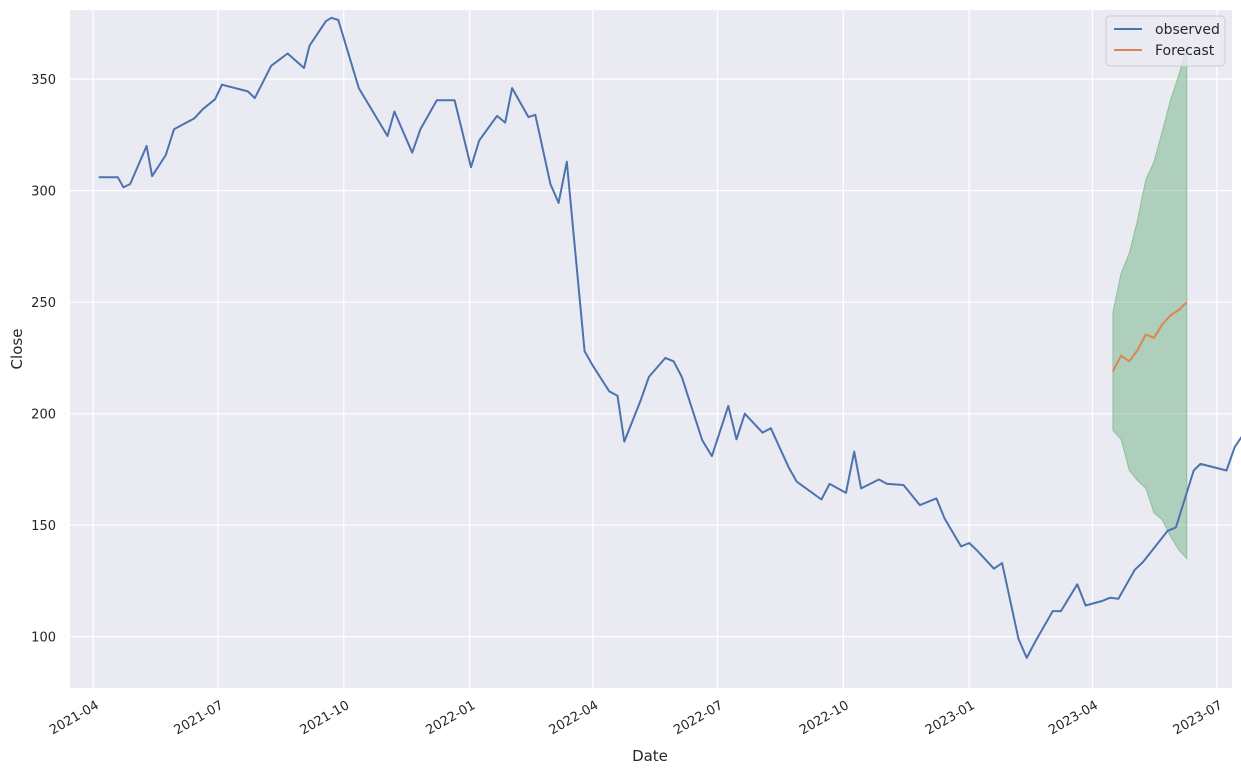  What do you see at coordinates (43, 80) in the screenshot?
I see `y-tick-label: 350` at bounding box center [43, 80].